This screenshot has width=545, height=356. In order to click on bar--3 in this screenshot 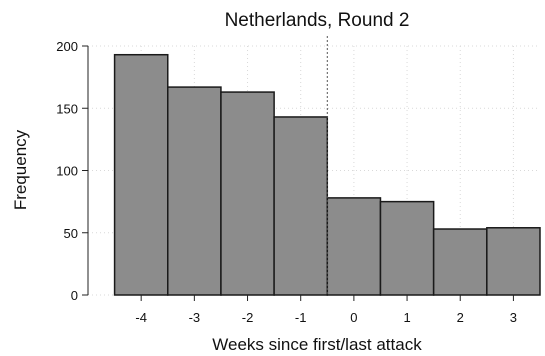, I will do `click(194, 191)`.